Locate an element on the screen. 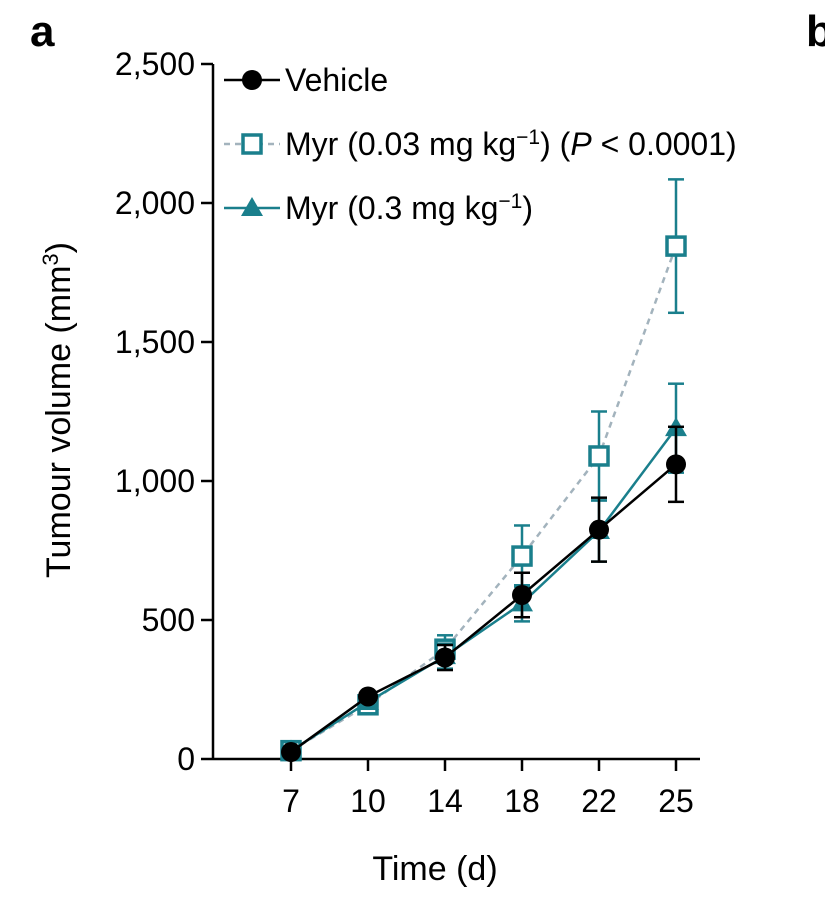 This screenshot has width=825, height=904. x-tick-label: 14 is located at coordinates (445, 801).